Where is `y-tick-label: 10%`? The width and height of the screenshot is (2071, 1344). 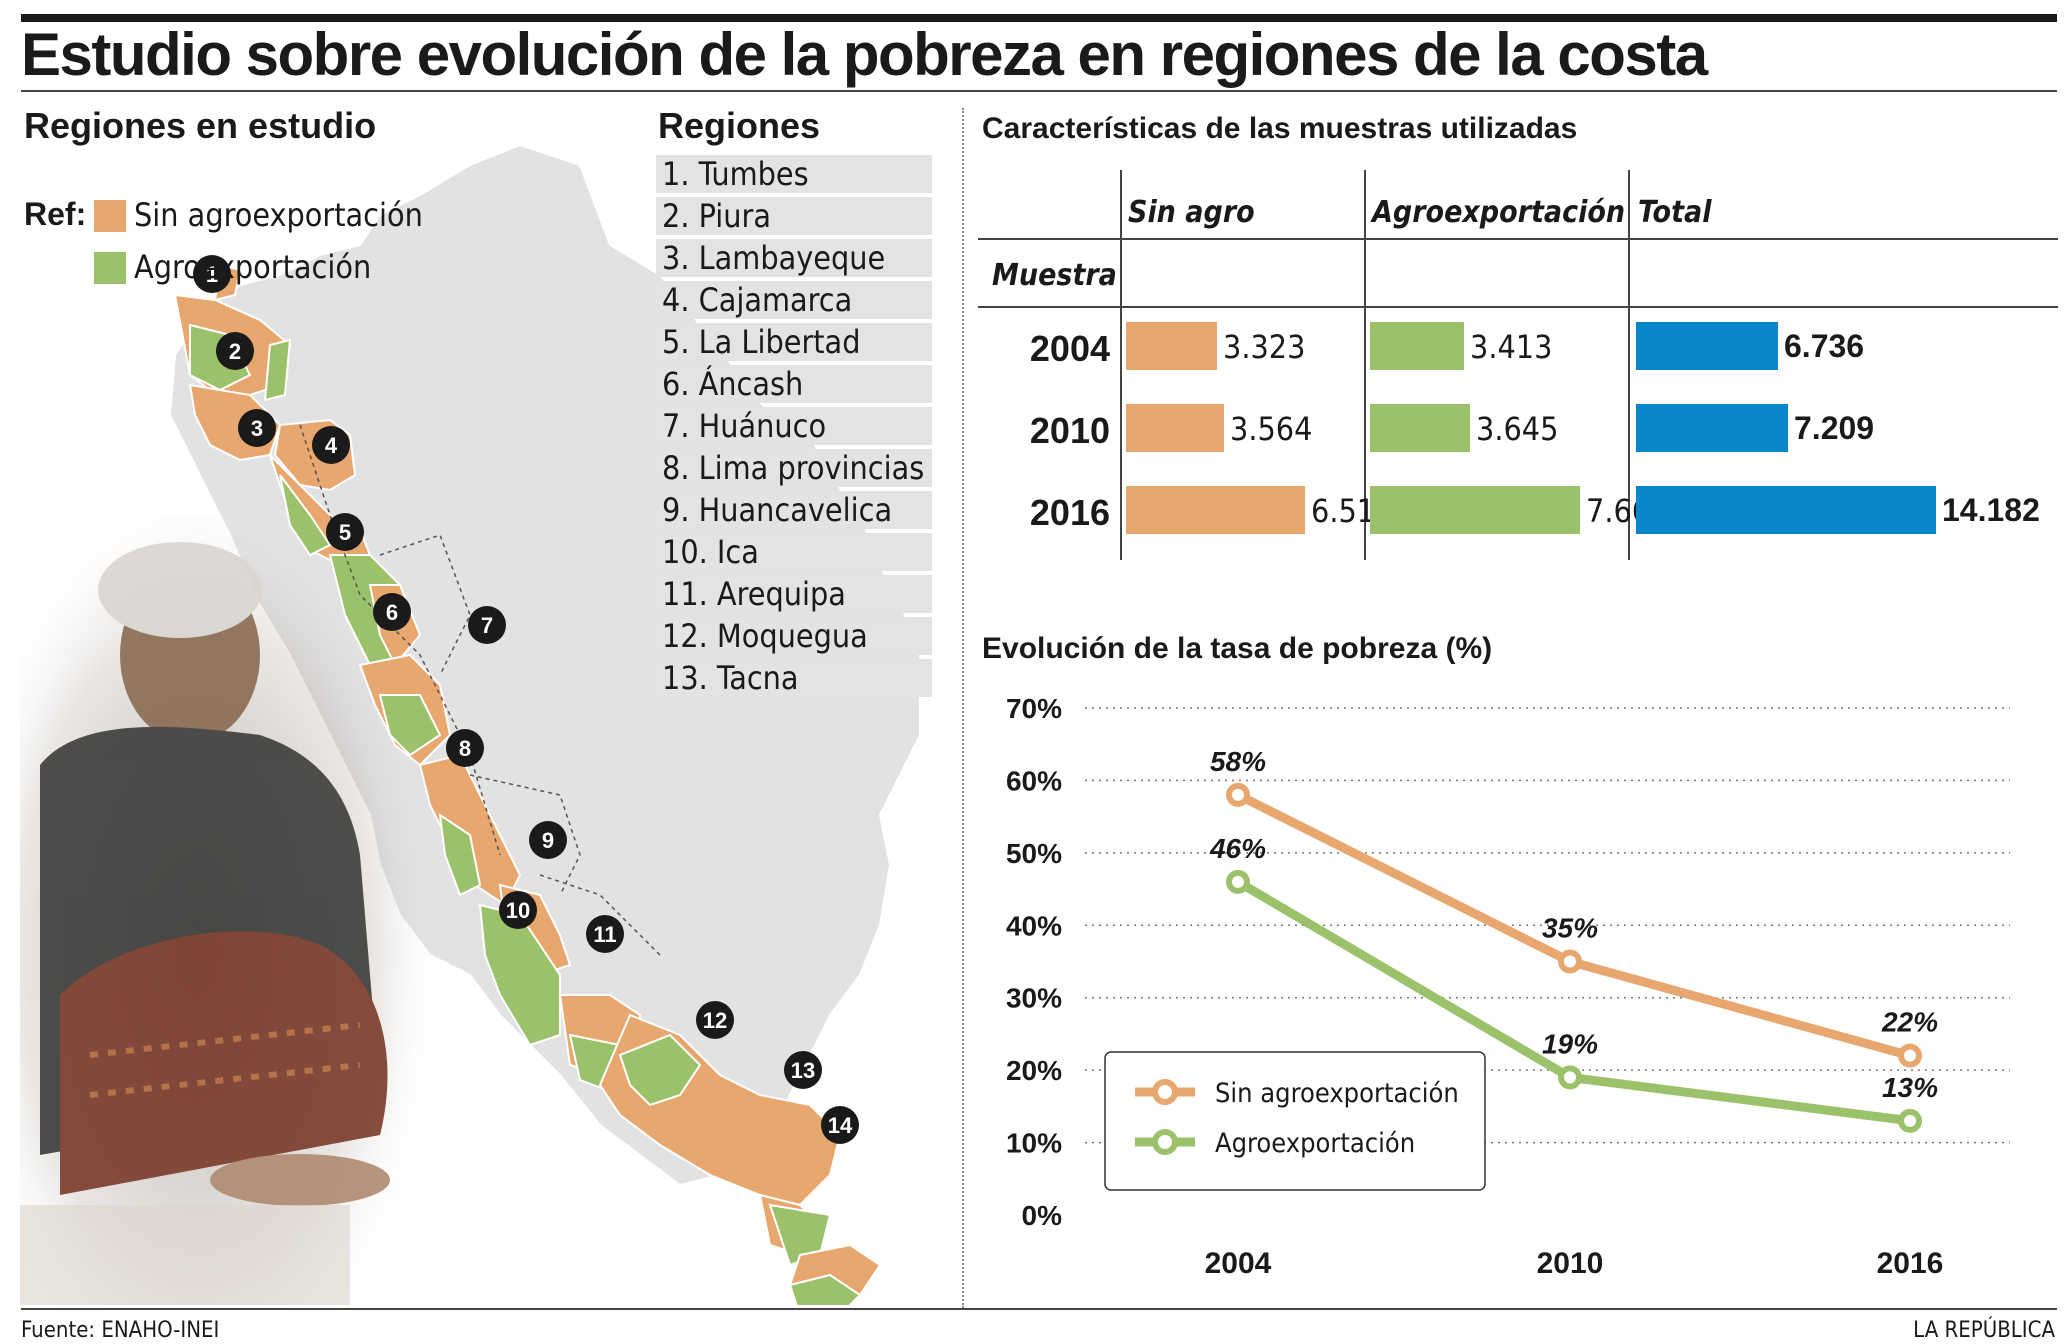 y-tick-label: 10% is located at coordinates (1034, 1143).